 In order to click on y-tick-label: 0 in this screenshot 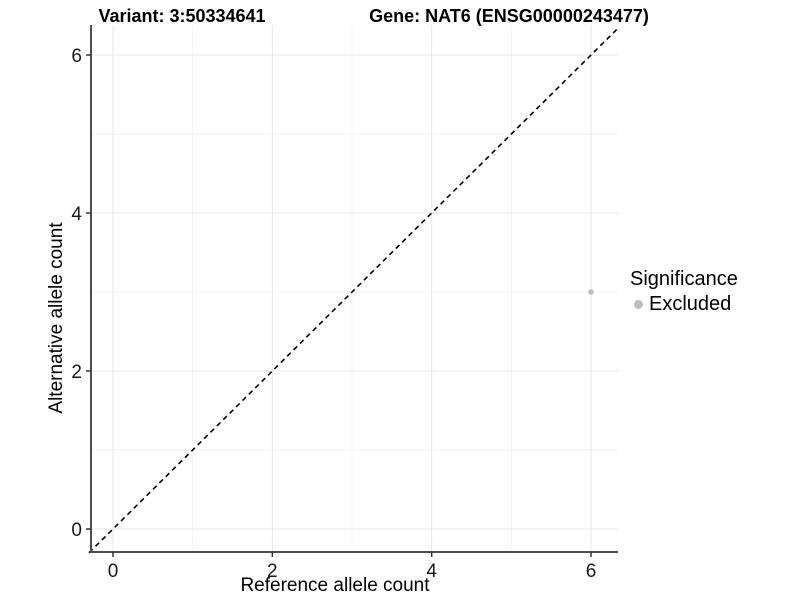, I will do `click(76, 530)`.